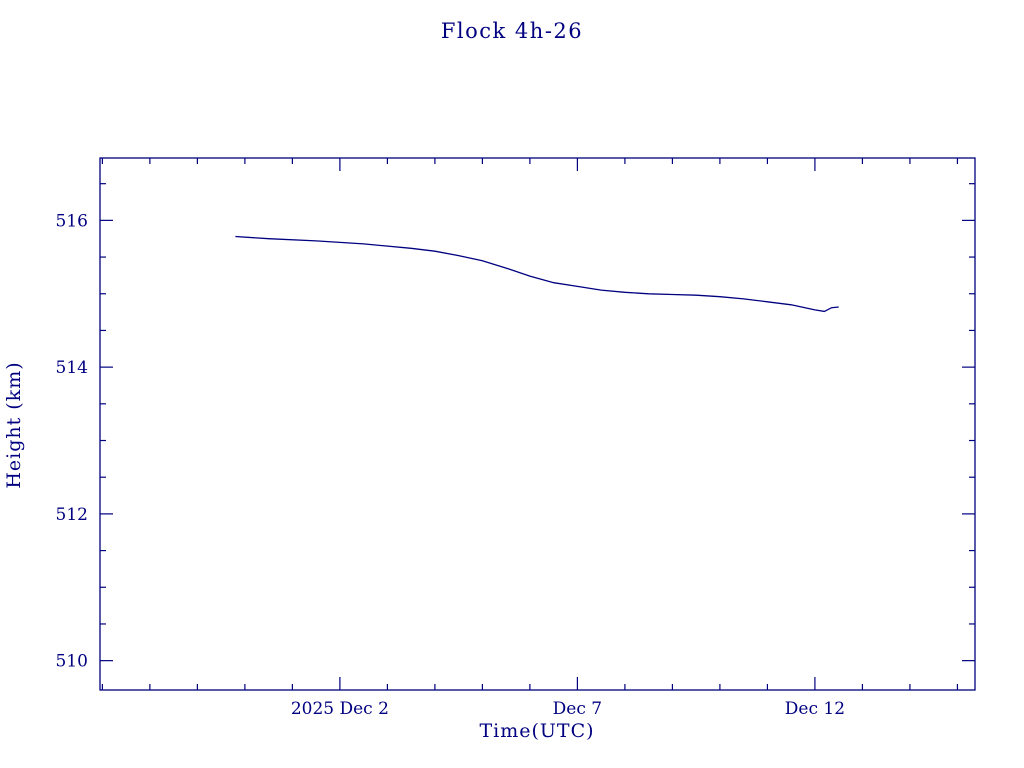 This screenshot has width=1024, height=768. Describe the element at coordinates (537, 274) in the screenshot. I see `height-series-line` at that location.